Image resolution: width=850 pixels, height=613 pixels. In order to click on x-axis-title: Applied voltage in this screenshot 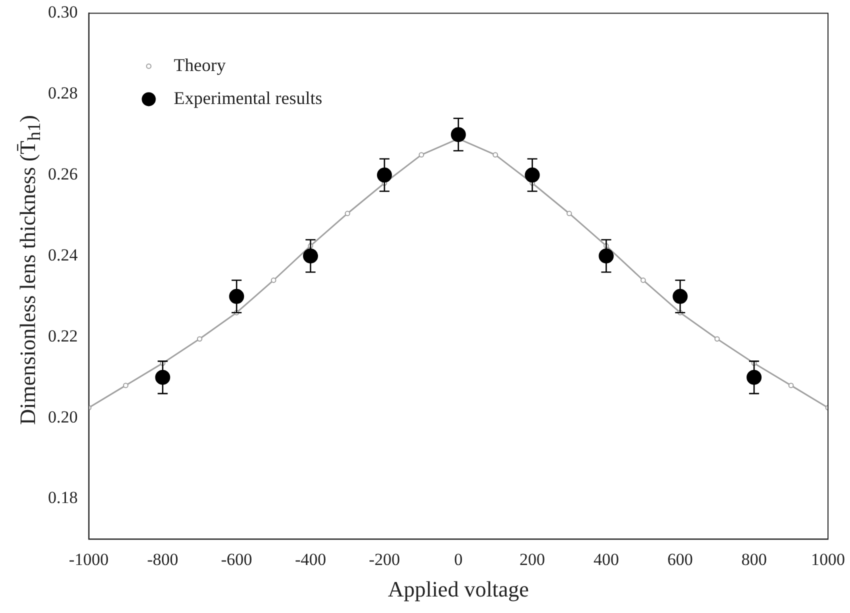, I will do `click(458, 589)`.